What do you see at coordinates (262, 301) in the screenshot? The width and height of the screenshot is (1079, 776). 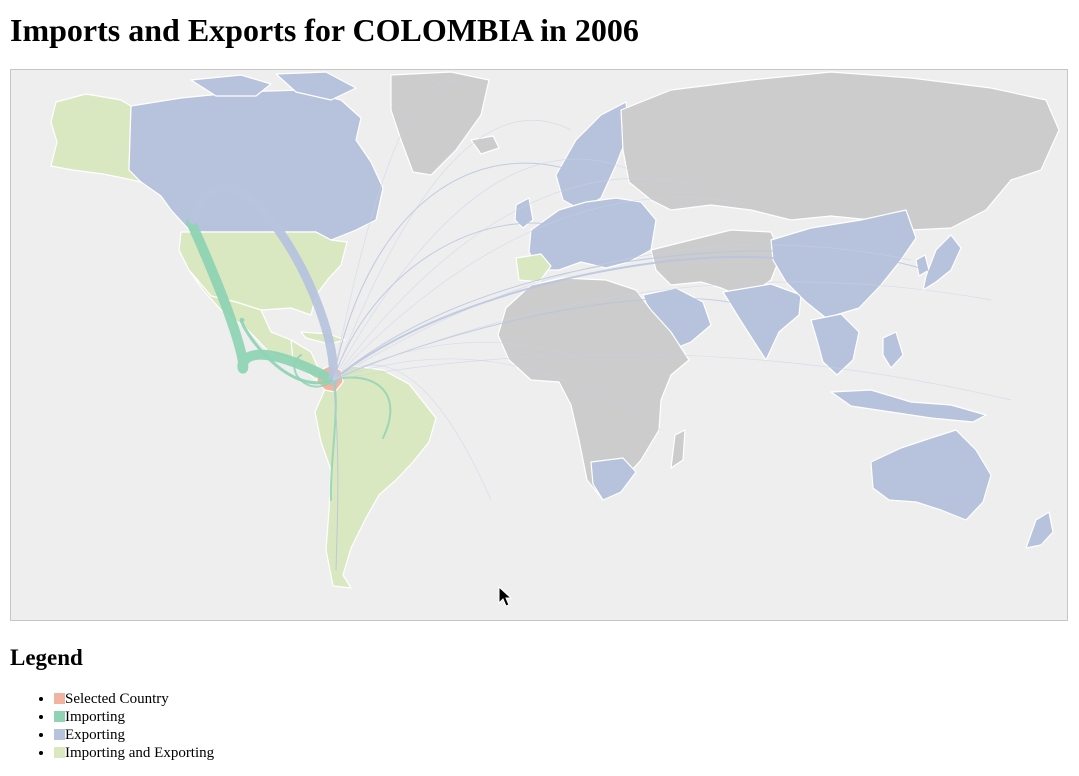 I see `trade-flow-united-states` at bounding box center [262, 301].